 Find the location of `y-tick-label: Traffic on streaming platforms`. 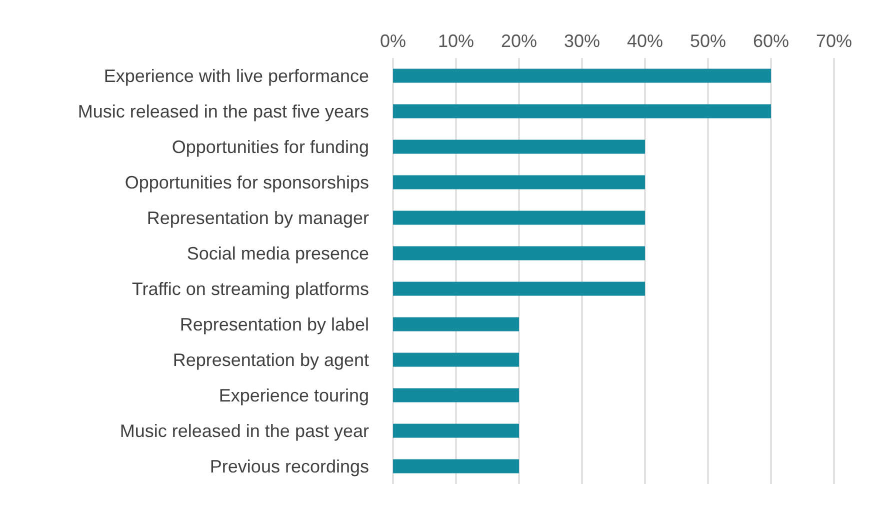

y-tick-label: Traffic on streaming platforms is located at coordinates (250, 288).